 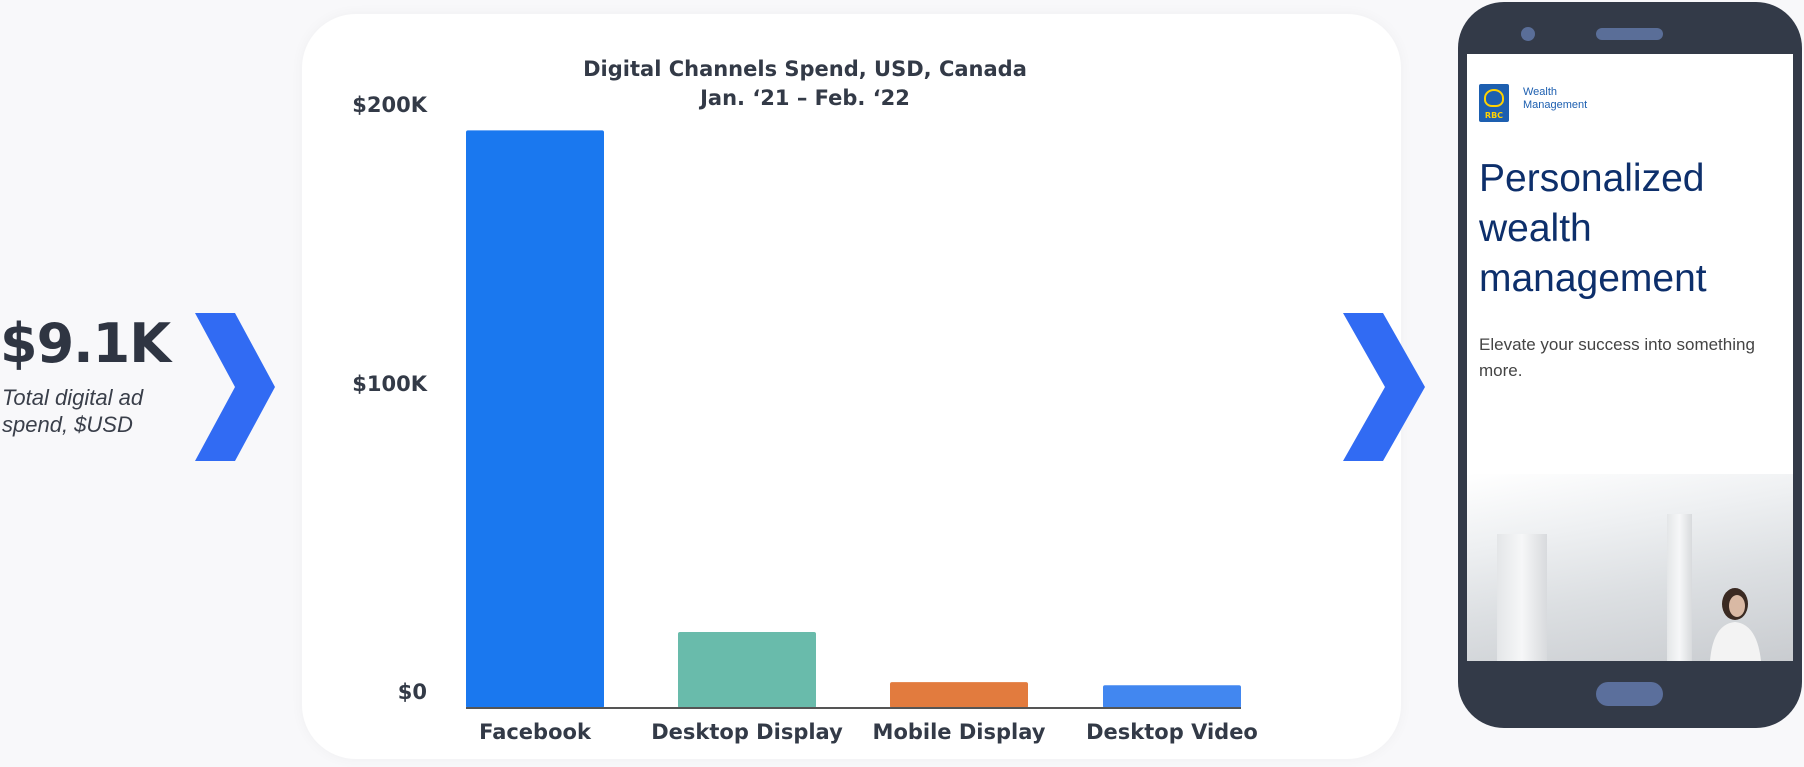 What do you see at coordinates (1735, 624) in the screenshot?
I see `person-image` at bounding box center [1735, 624].